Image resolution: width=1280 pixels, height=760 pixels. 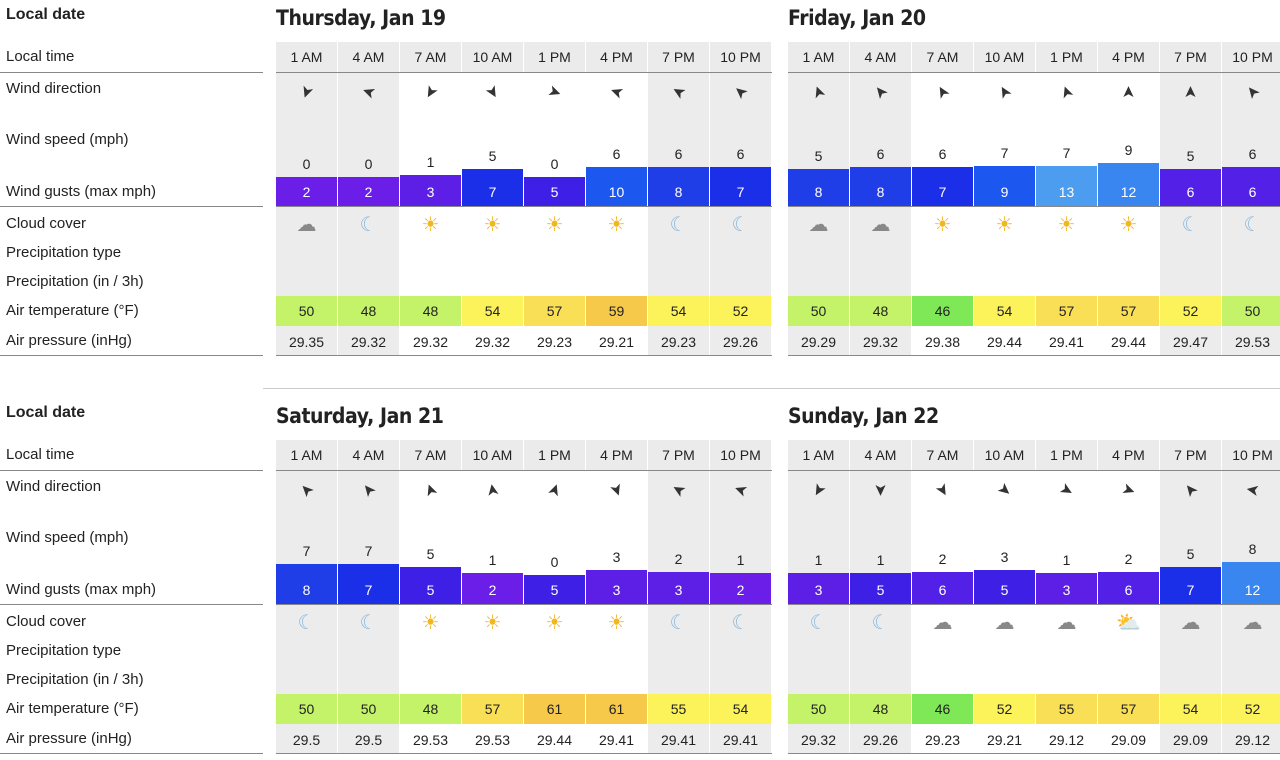 I want to click on local-time: 1 PM, so click(x=1066, y=455).